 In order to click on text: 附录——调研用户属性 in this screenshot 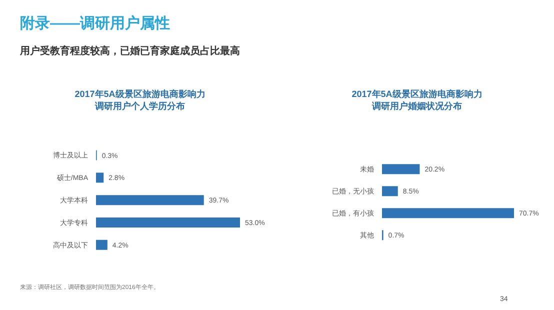, I will do `click(95, 23)`.